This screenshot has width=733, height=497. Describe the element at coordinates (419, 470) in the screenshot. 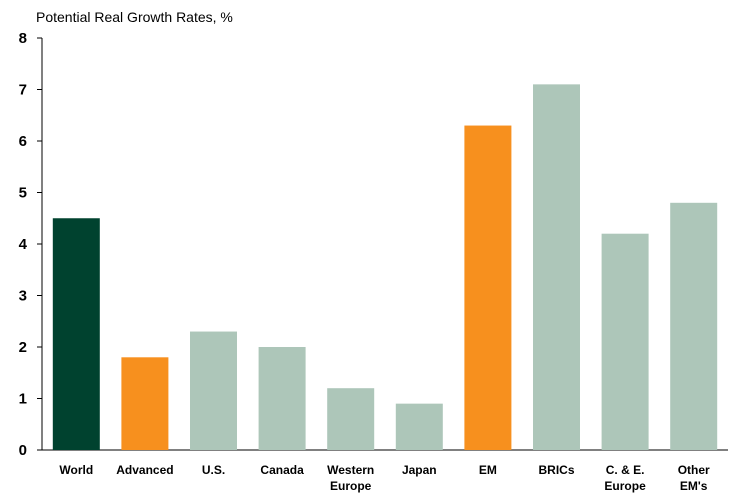

I see `x-tick-label: Japan` at that location.